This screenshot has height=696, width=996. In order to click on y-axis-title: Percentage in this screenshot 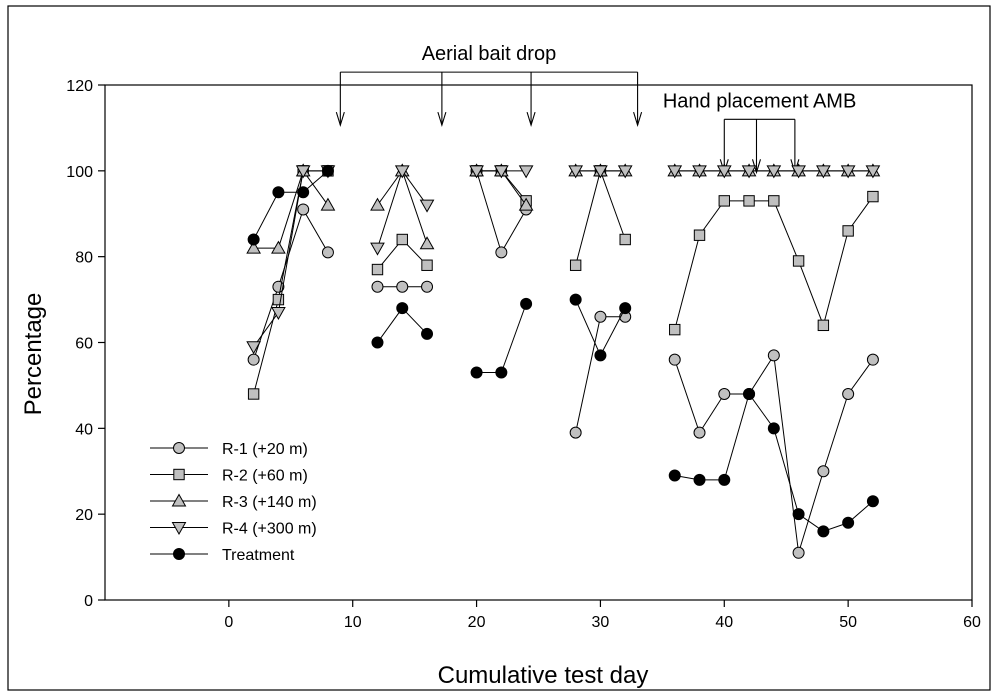, I will do `click(33, 354)`.